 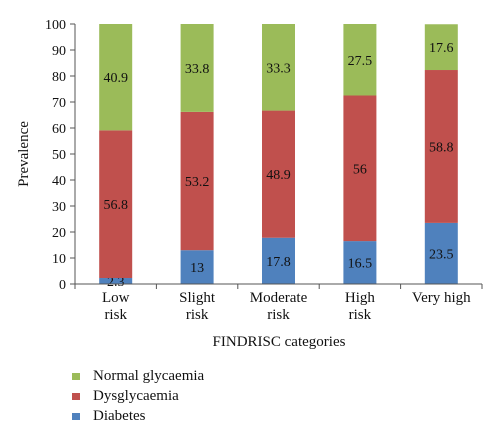 I want to click on legend-label: Dysglycaemia, so click(x=136, y=396).